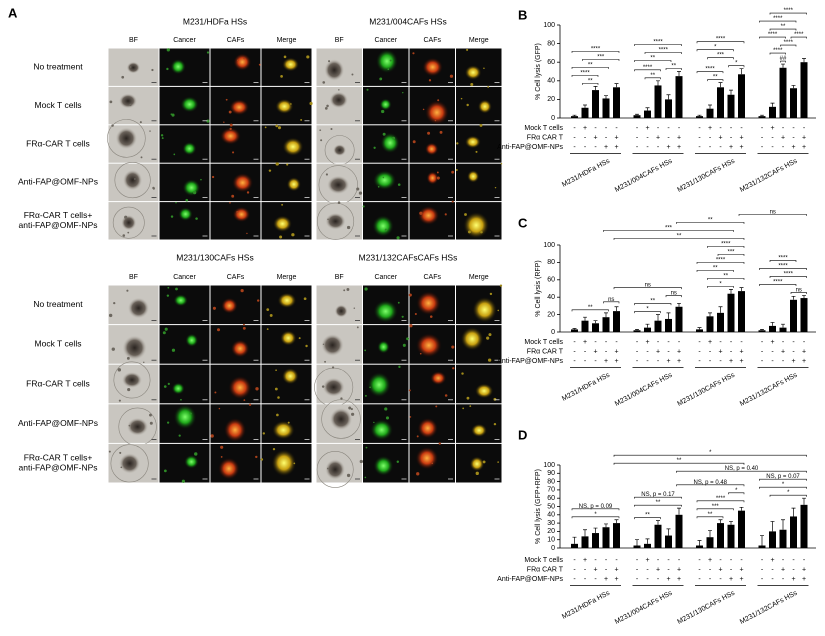 Image resolution: width=825 pixels, height=636 pixels. I want to click on row-label: FRα-CAR T cells+, so click(58, 457).